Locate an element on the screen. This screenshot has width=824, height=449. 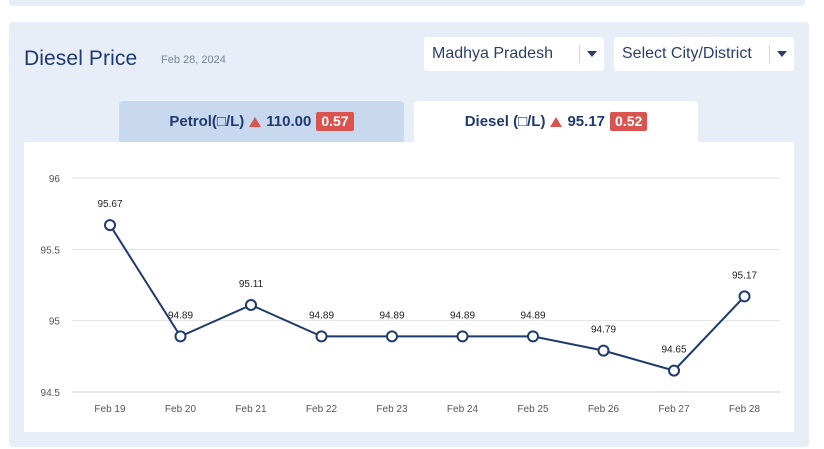
city-select: Select City/District is located at coordinates (704, 54).